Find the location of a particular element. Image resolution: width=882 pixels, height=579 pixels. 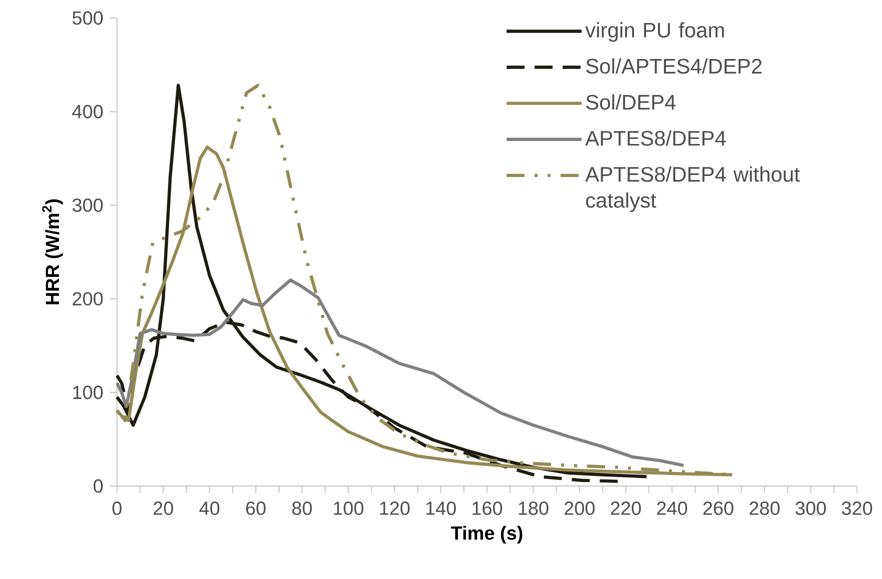

legend-label: Sol/APTES4/DEP2 is located at coordinates (674, 66).